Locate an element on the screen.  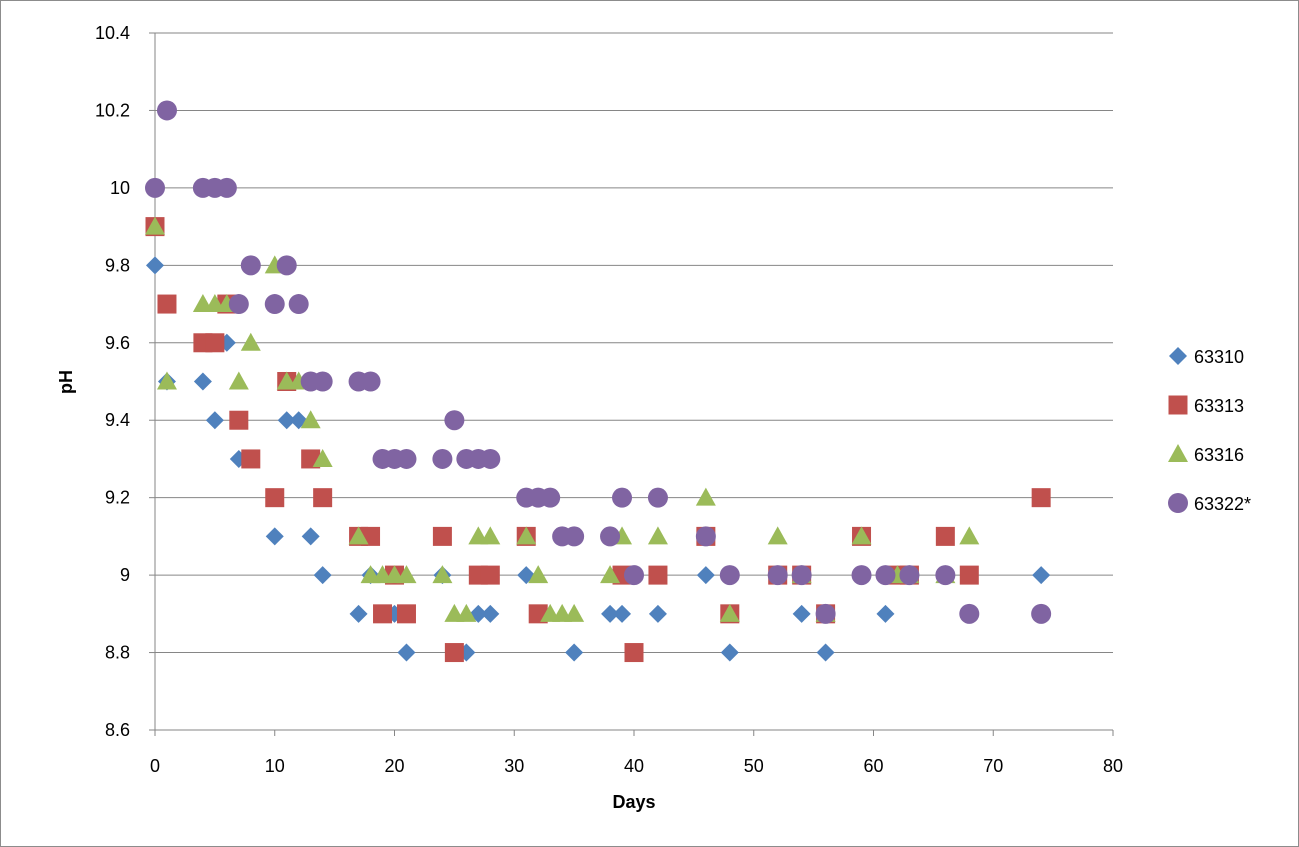
legend-item: 63316 is located at coordinates (1206, 454).